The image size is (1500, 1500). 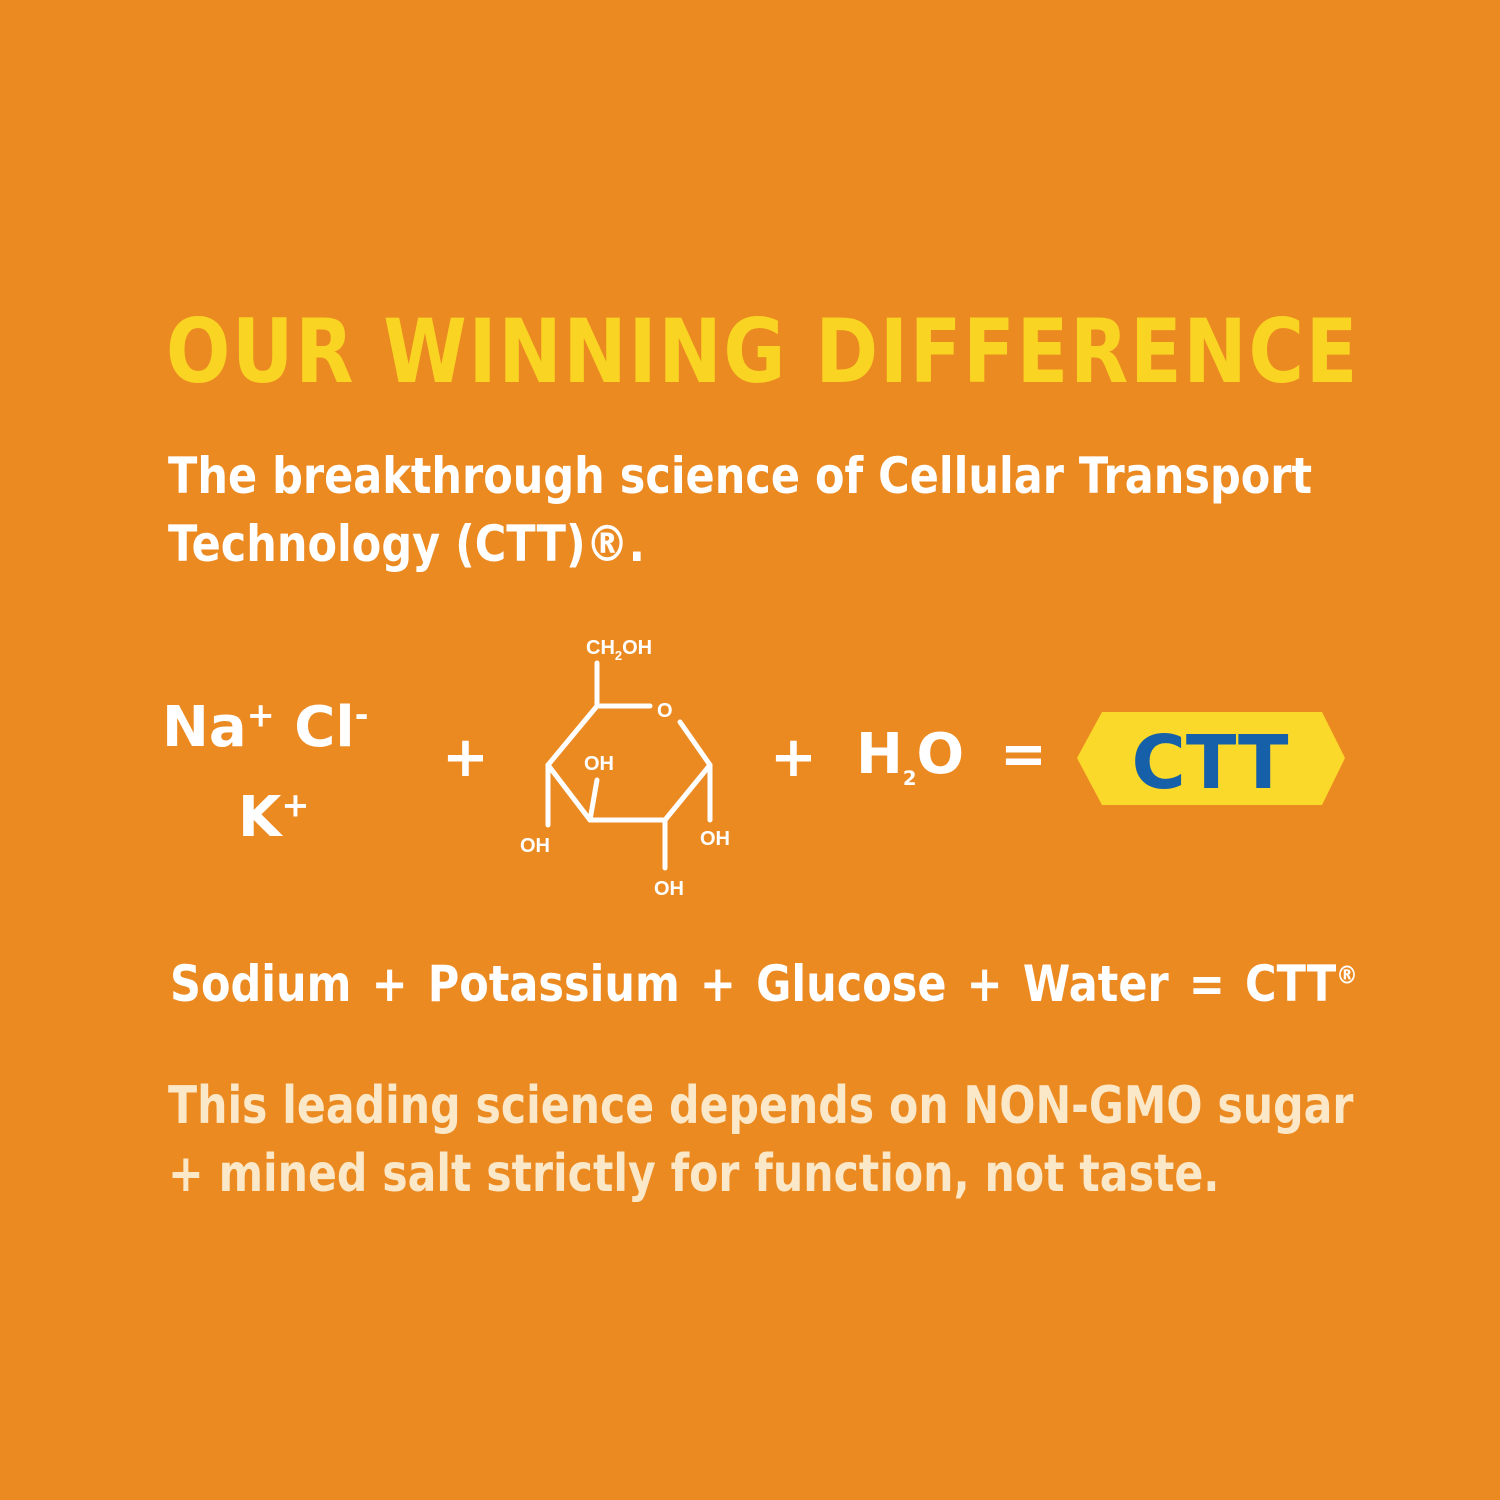 I want to click on potassium-ion: K+, so click(x=274, y=817).